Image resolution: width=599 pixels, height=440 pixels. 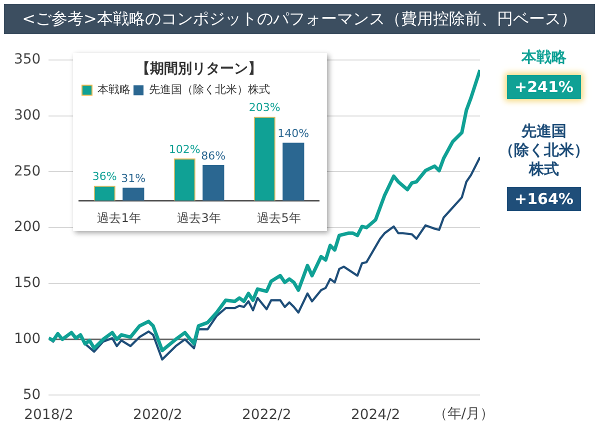 What do you see at coordinates (133, 179) in the screenshot?
I see `data-label: 31%` at bounding box center [133, 179].